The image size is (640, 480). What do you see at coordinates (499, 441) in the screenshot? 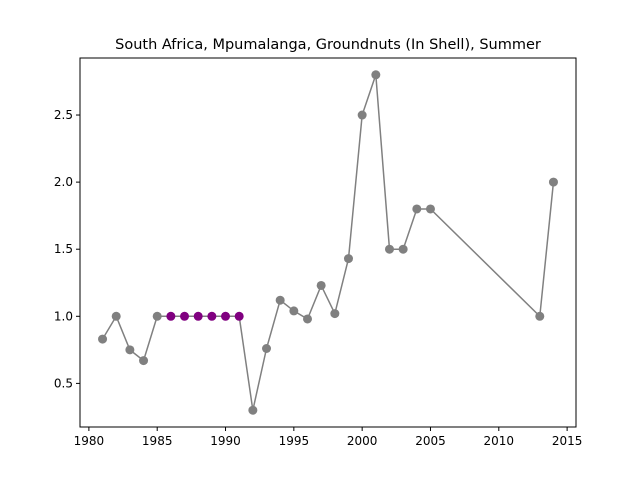
I see `x-tick-label: 2010` at bounding box center [499, 441].